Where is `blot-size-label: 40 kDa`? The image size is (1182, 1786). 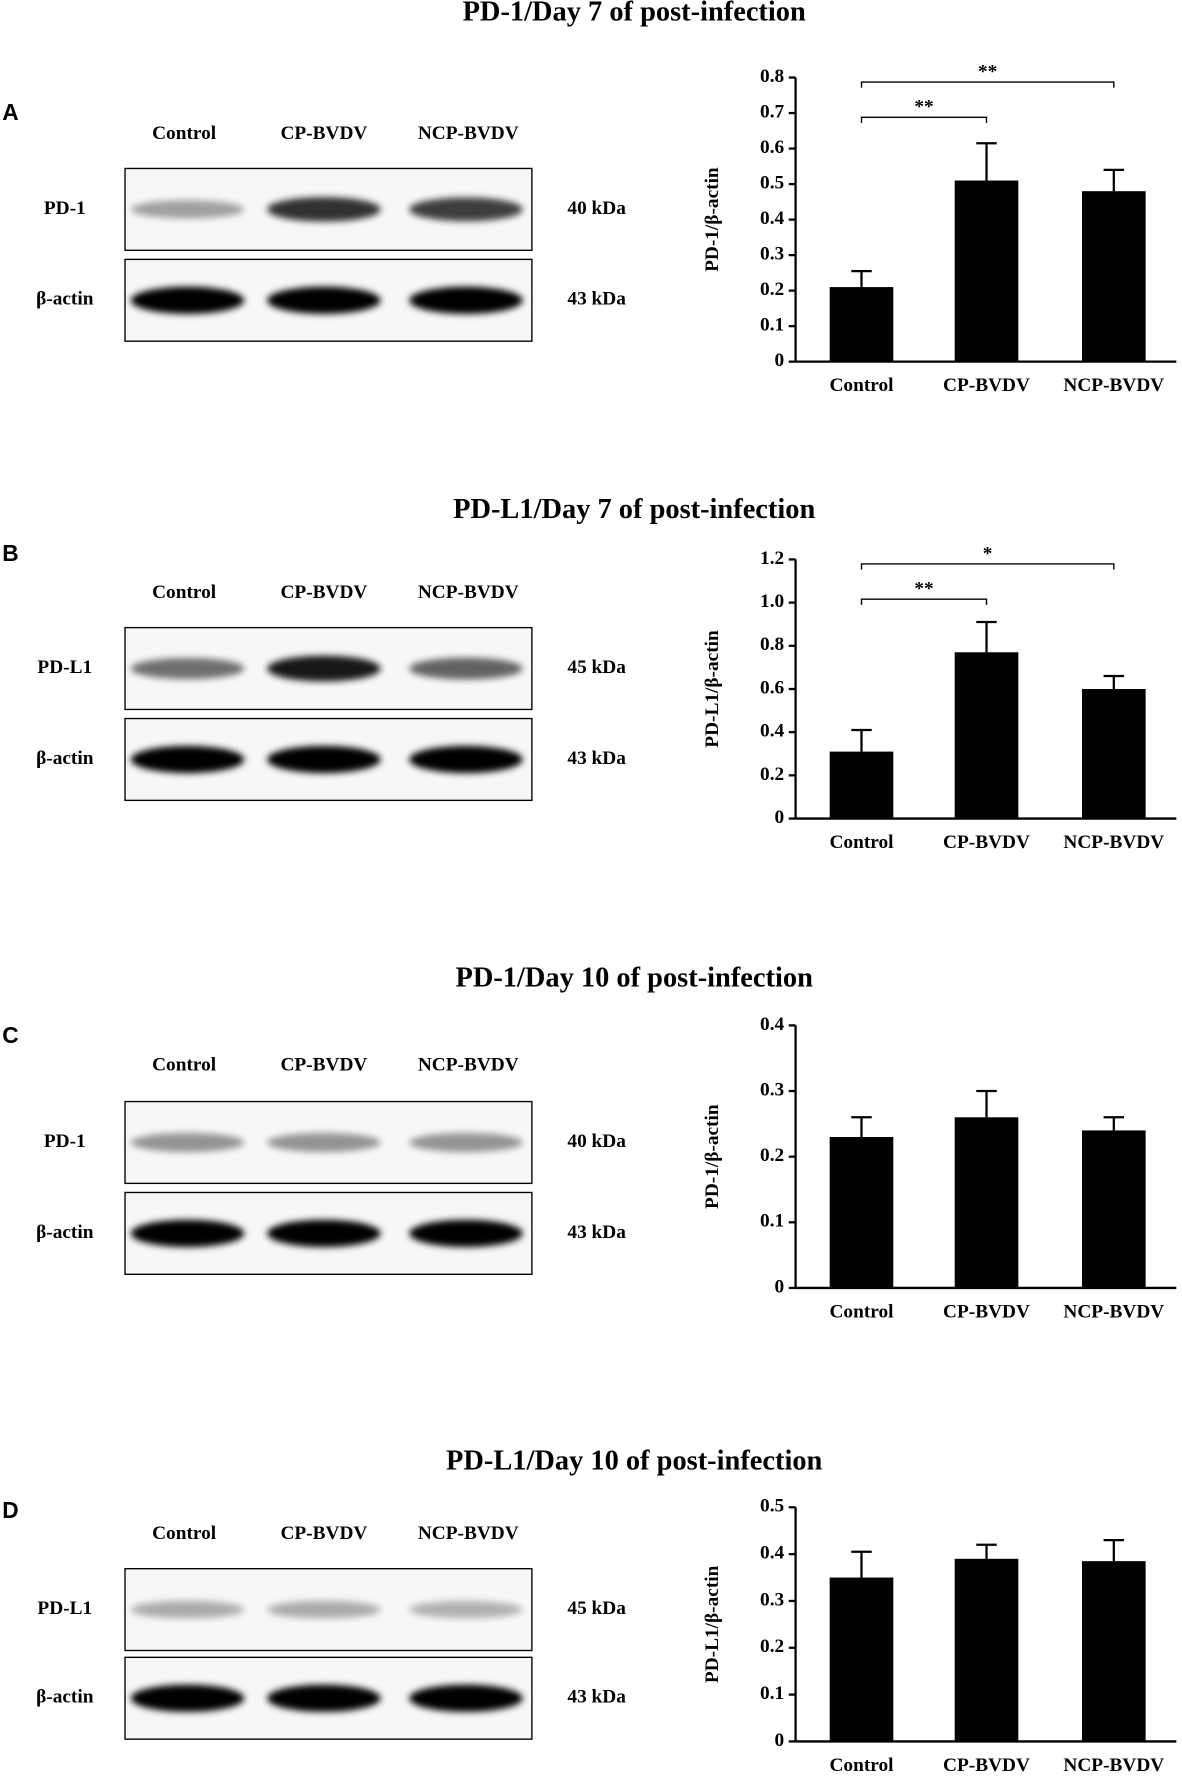
blot-size-label: 40 kDa is located at coordinates (596, 1141).